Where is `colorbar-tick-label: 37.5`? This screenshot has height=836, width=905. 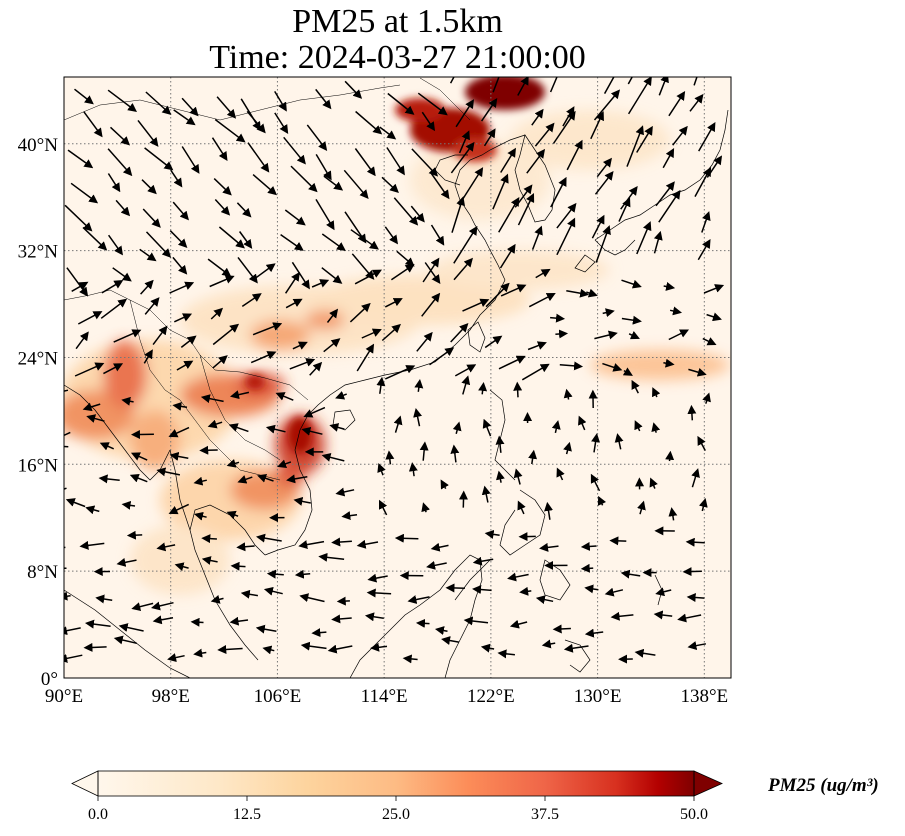
colorbar-tick-label: 37.5 is located at coordinates (545, 814).